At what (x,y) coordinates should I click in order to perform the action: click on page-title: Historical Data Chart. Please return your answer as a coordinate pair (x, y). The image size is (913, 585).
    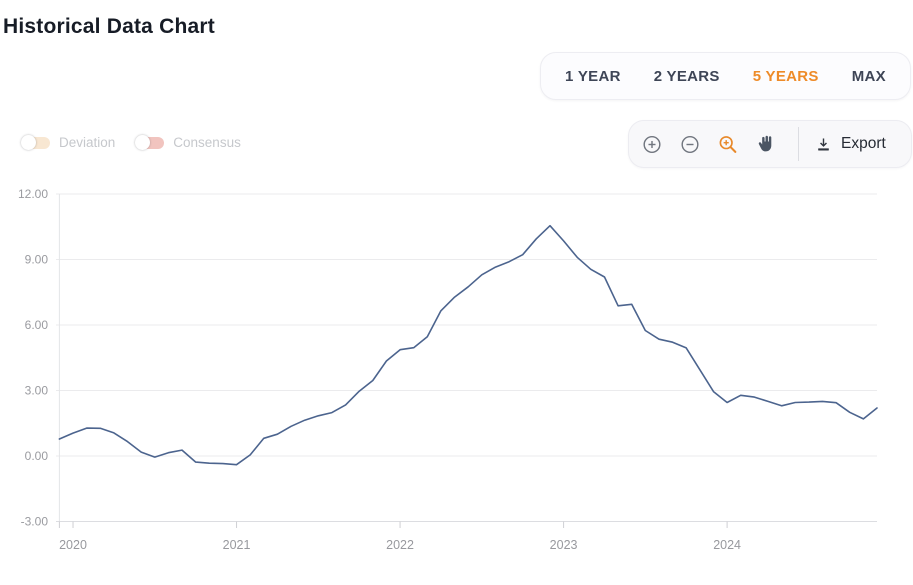
    Looking at the image, I should click on (109, 26).